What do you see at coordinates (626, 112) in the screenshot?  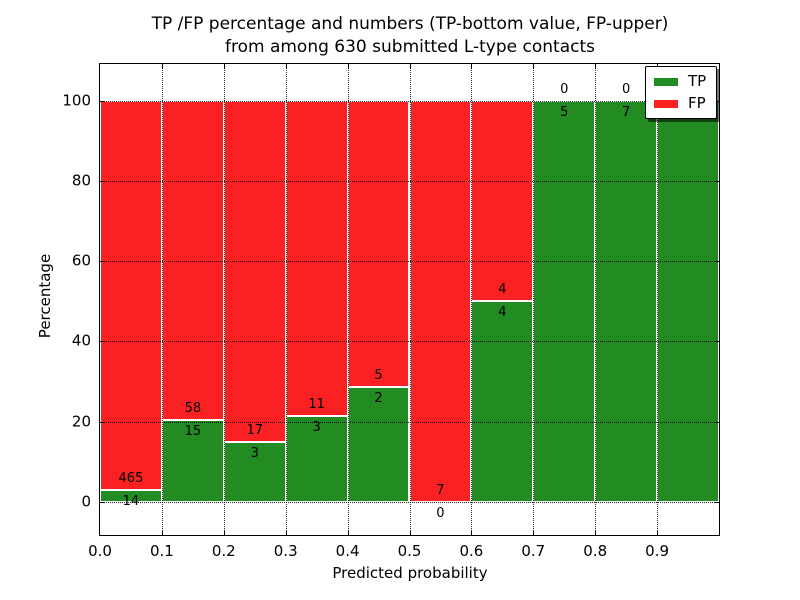 I see `bar-label-tp: 7` at bounding box center [626, 112].